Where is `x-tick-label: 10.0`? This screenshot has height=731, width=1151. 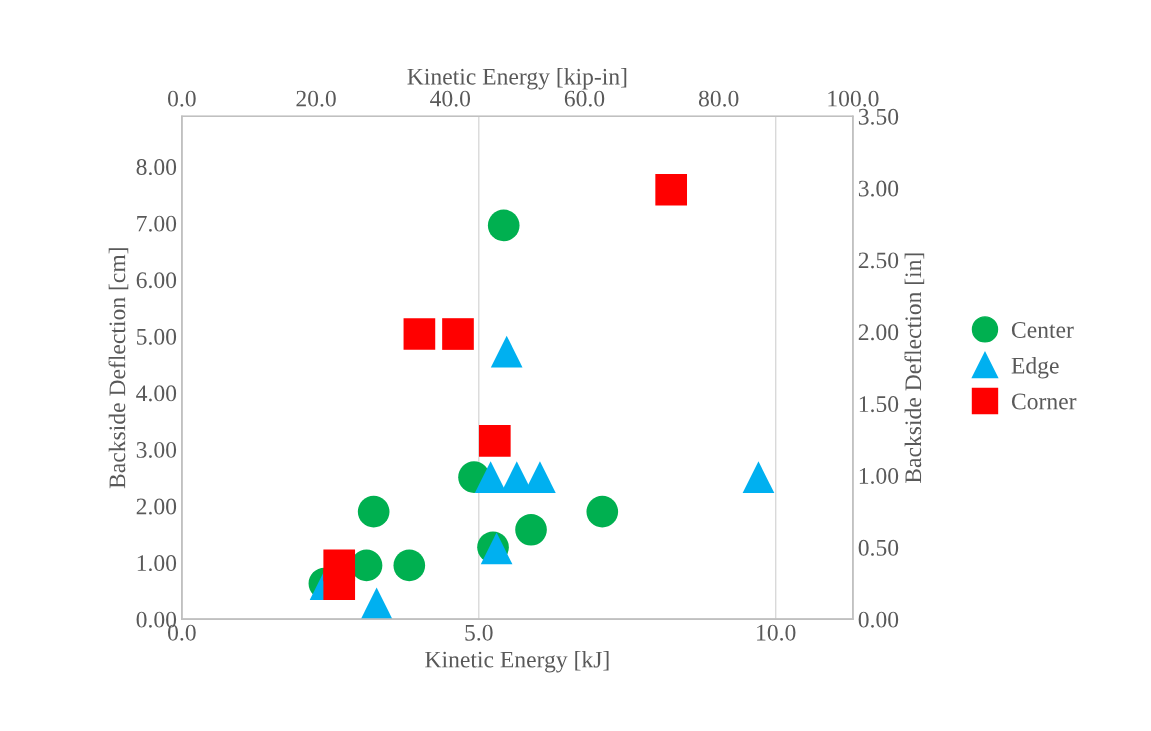 x-tick-label: 10.0 is located at coordinates (776, 632).